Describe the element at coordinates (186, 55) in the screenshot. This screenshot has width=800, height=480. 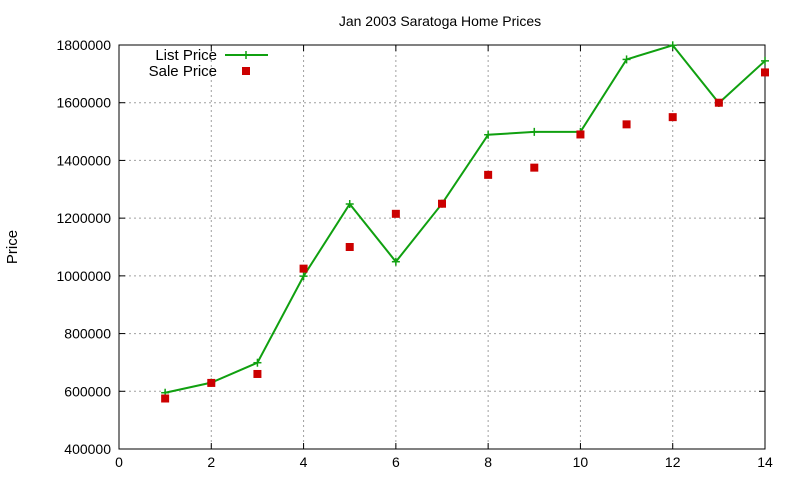
I see `legend-label: List Price` at that location.